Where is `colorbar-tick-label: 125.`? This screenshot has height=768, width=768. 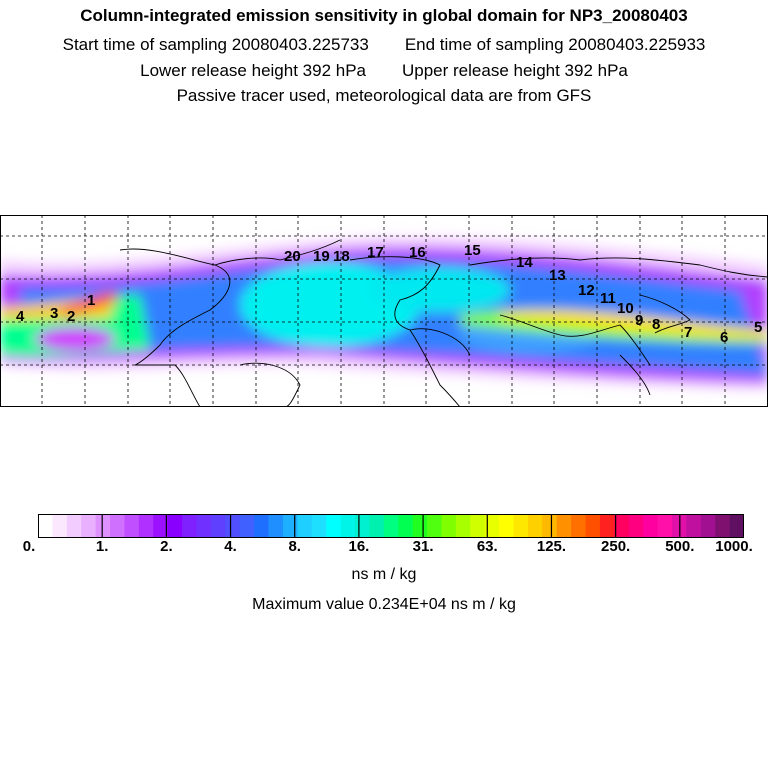
colorbar-tick-label: 125. is located at coordinates (551, 546).